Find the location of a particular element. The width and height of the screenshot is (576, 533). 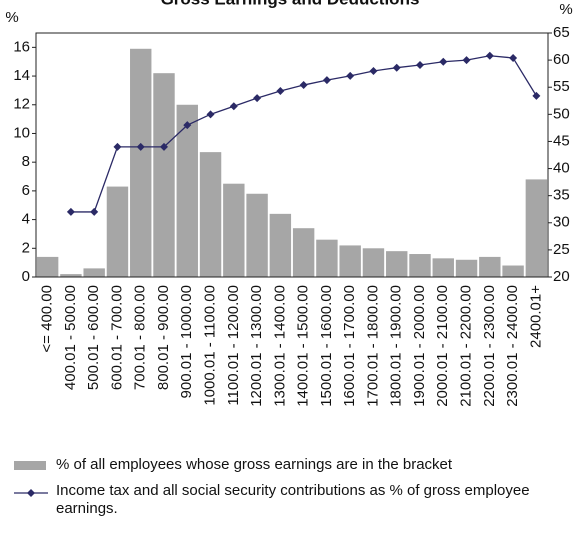

x-tick-label: 2000.01 - 2100.00 is located at coordinates (442, 346).